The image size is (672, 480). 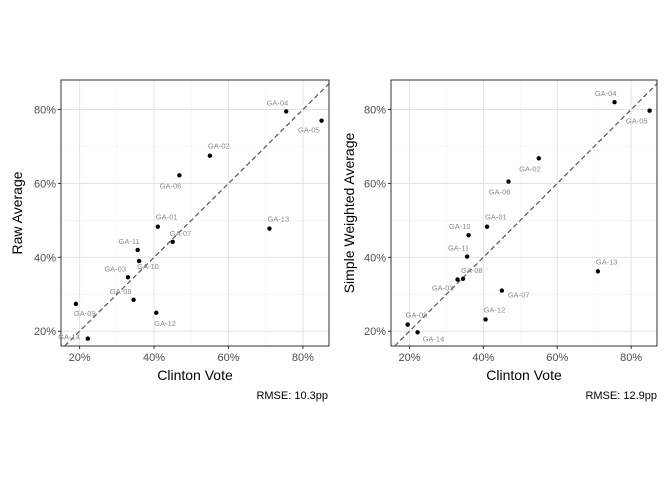 I want to click on rmse-caption: RMSE: 12.9pp, so click(x=621, y=396).